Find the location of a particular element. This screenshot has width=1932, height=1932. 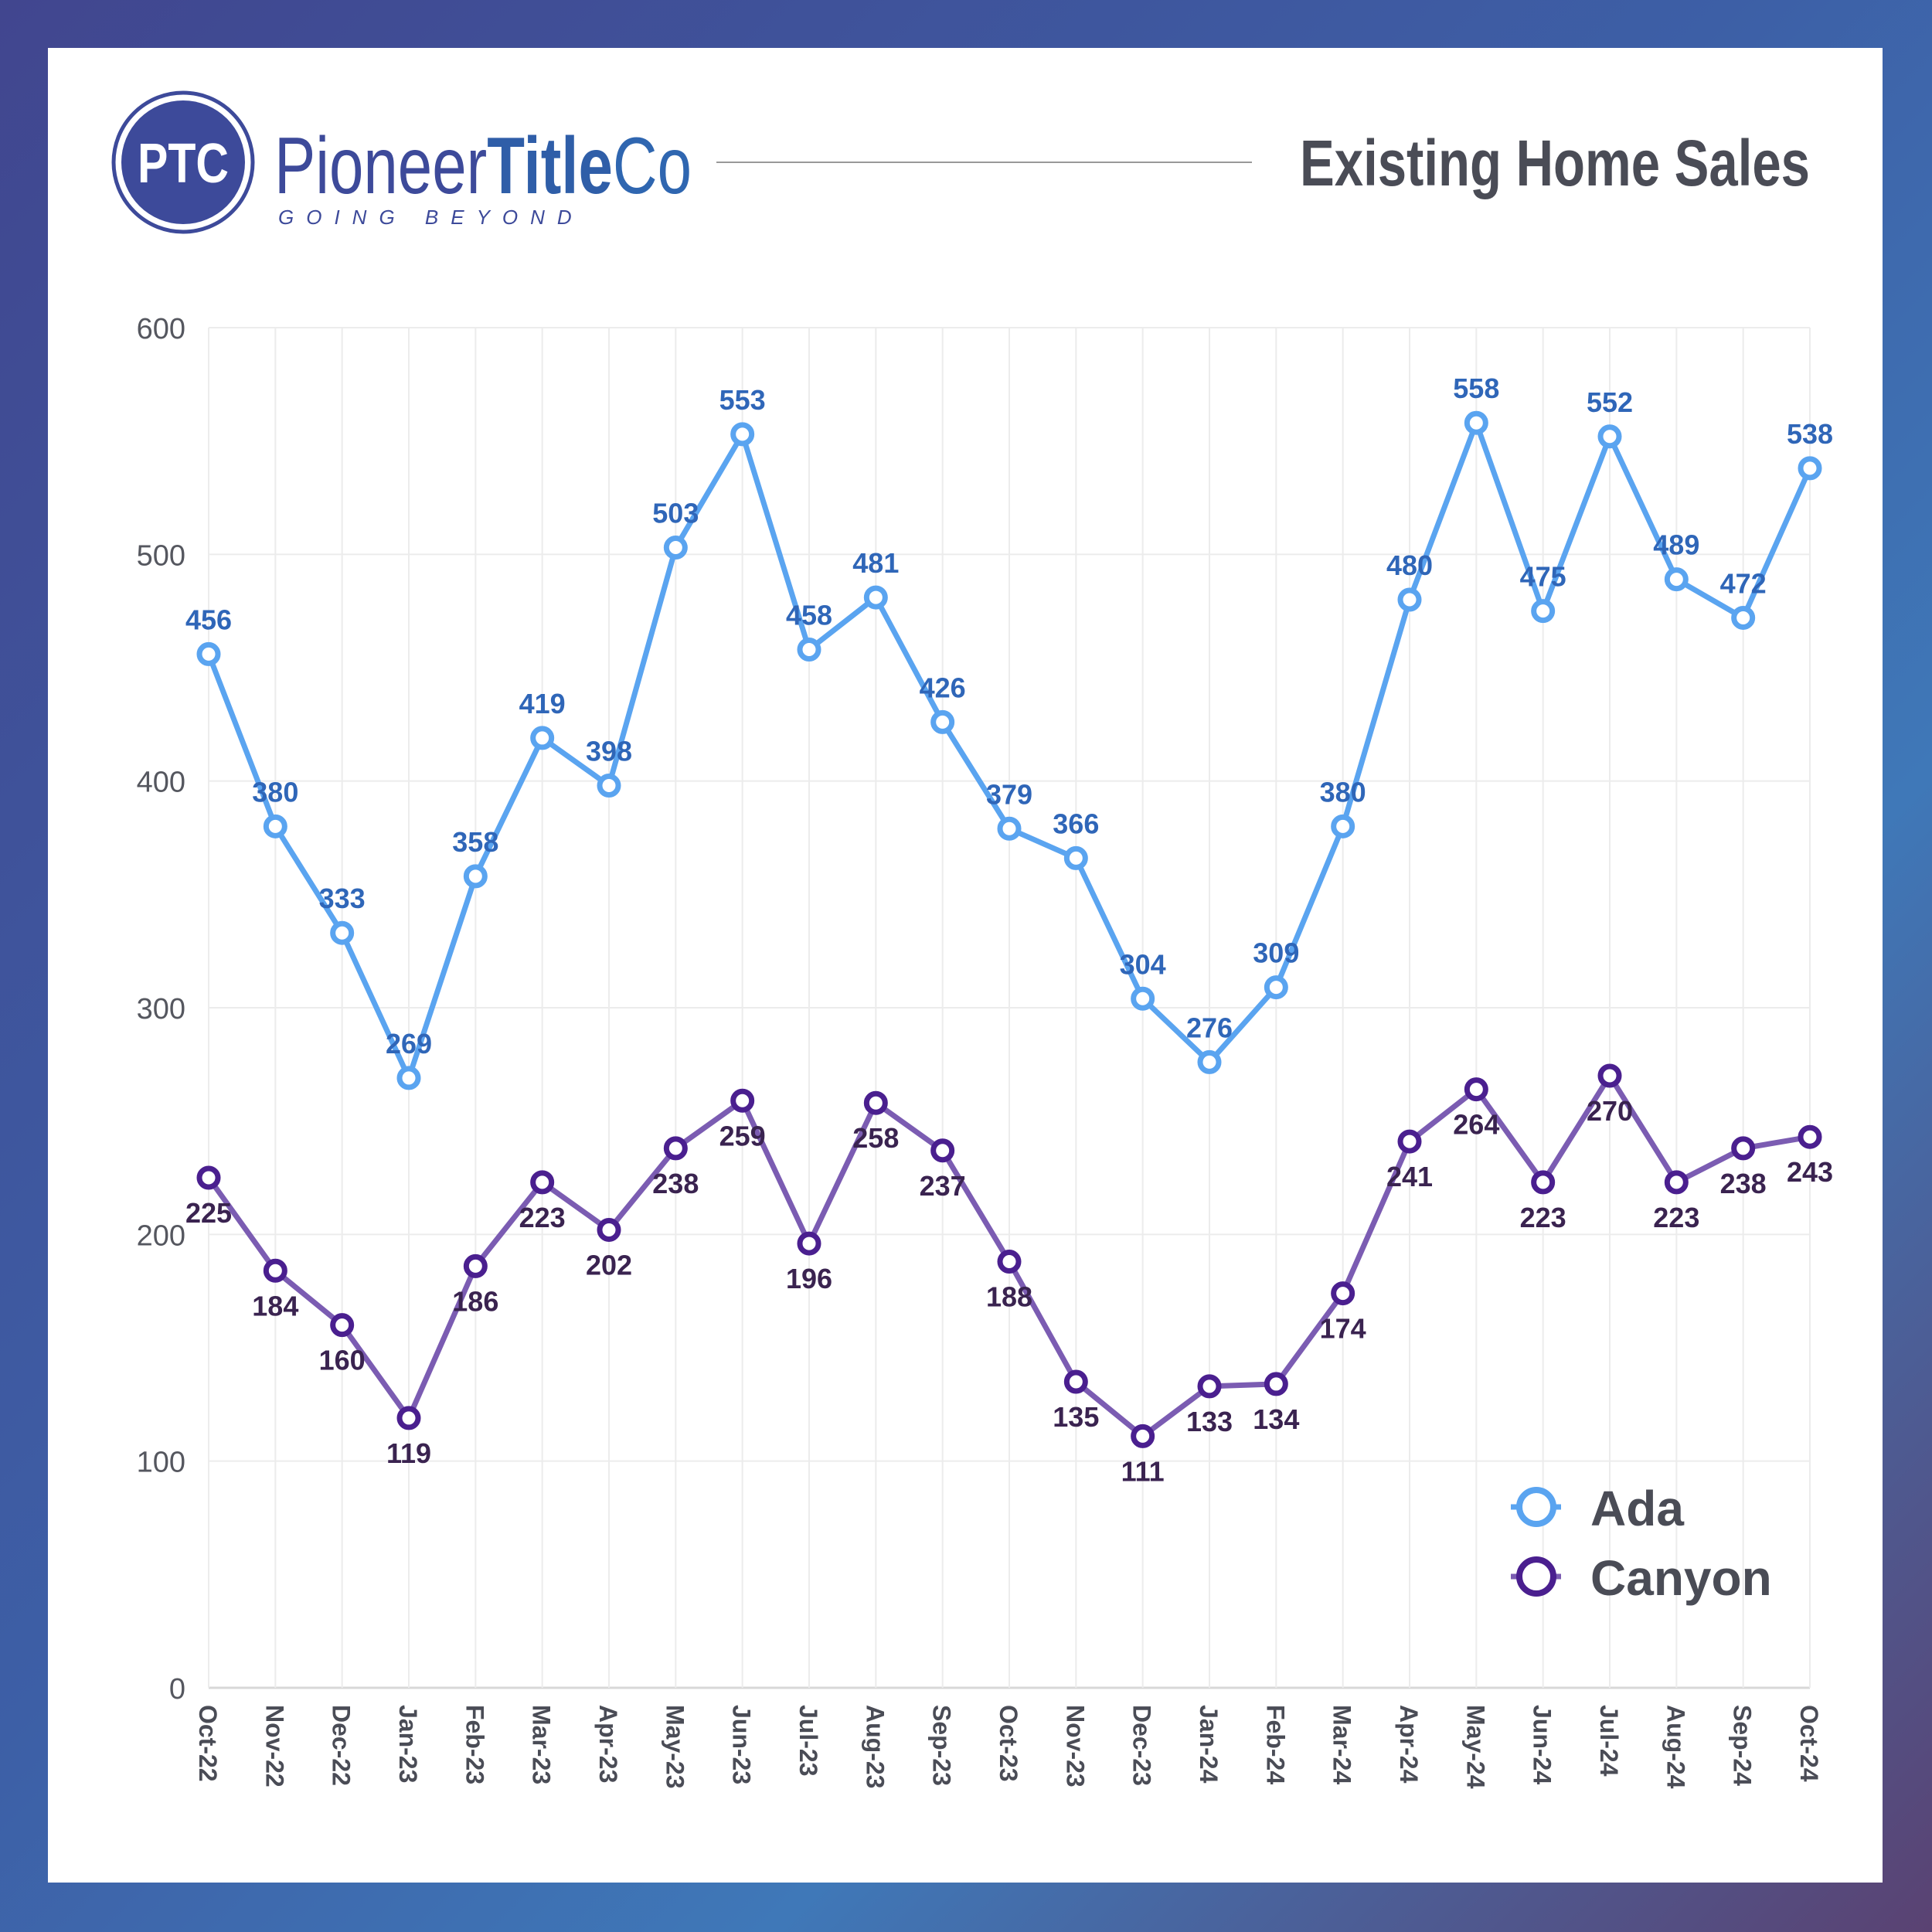

y-tick-label: 0 is located at coordinates (177, 1689).